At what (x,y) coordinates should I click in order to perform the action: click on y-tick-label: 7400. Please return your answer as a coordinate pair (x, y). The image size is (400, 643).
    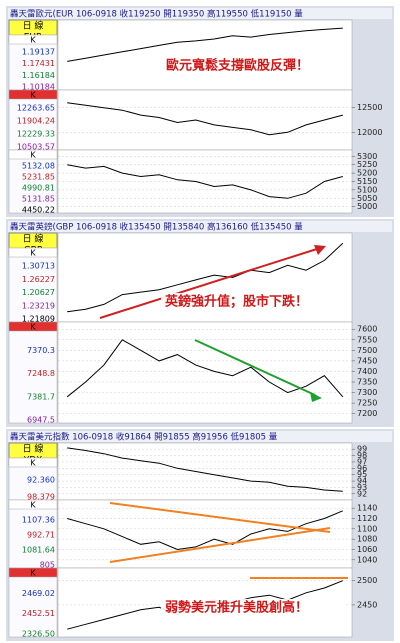
    Looking at the image, I should click on (367, 371).